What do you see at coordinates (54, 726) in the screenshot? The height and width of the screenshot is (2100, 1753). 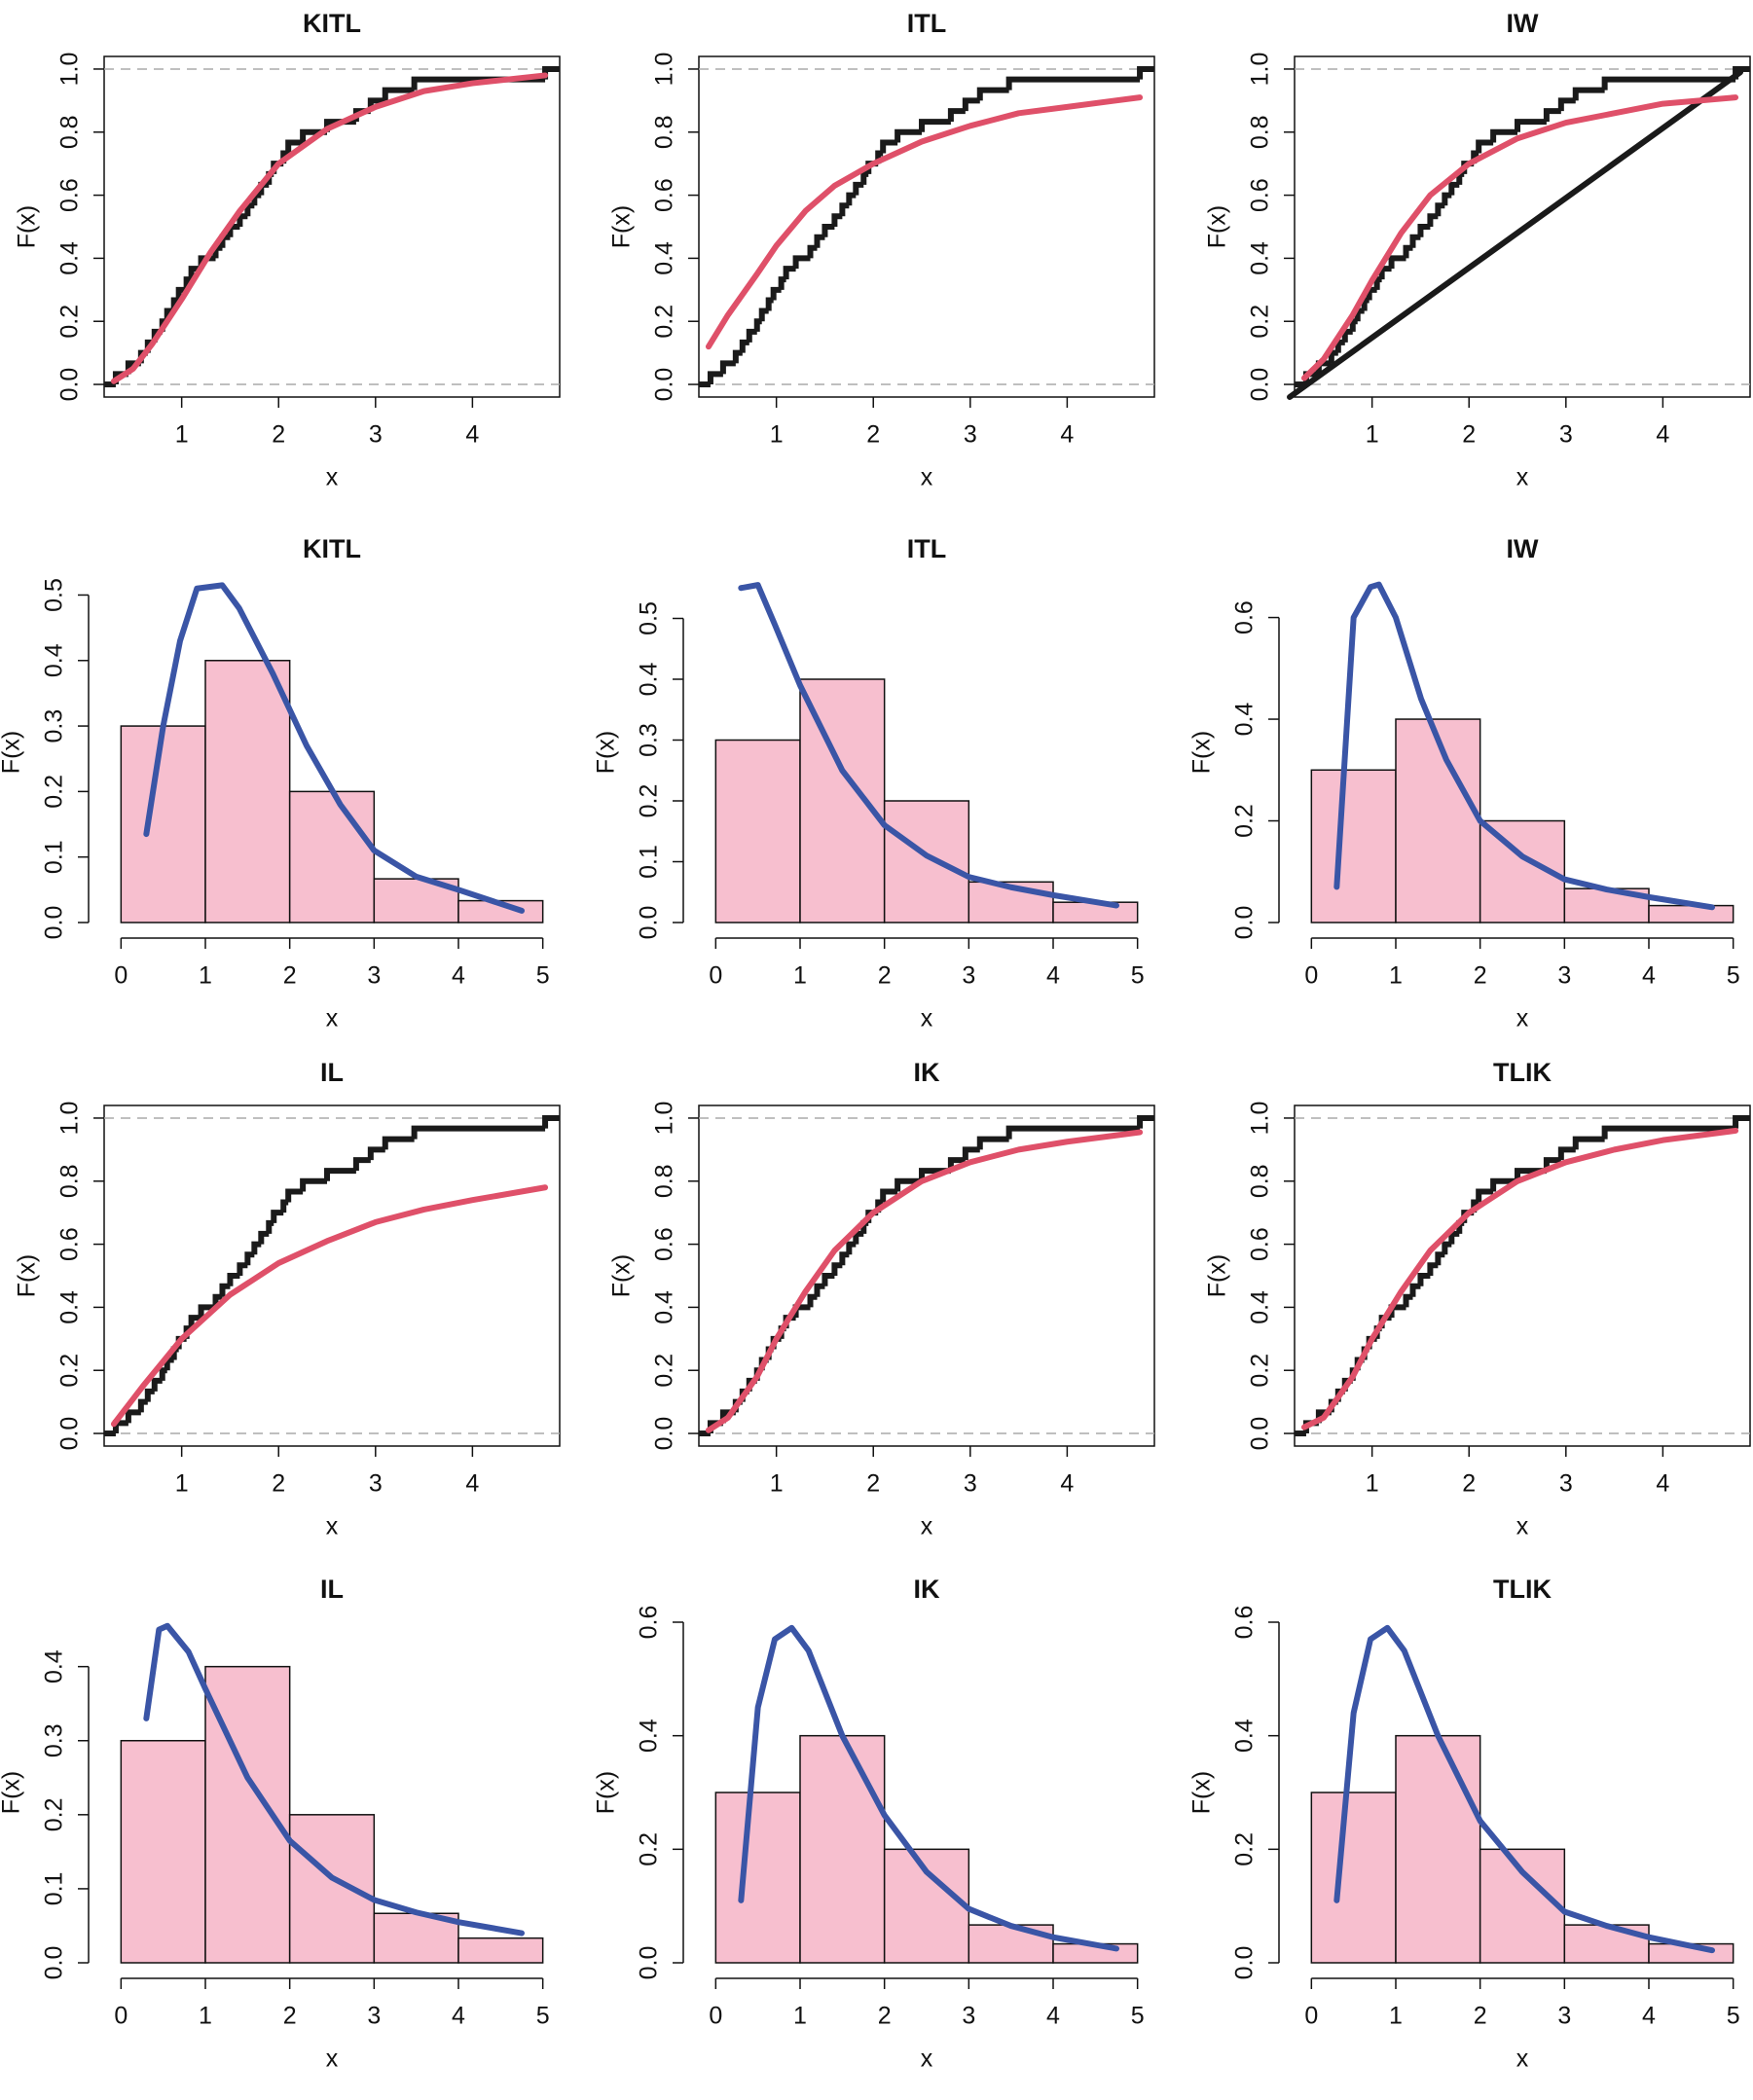 I see `y-tick-label: 0.3` at bounding box center [54, 726].